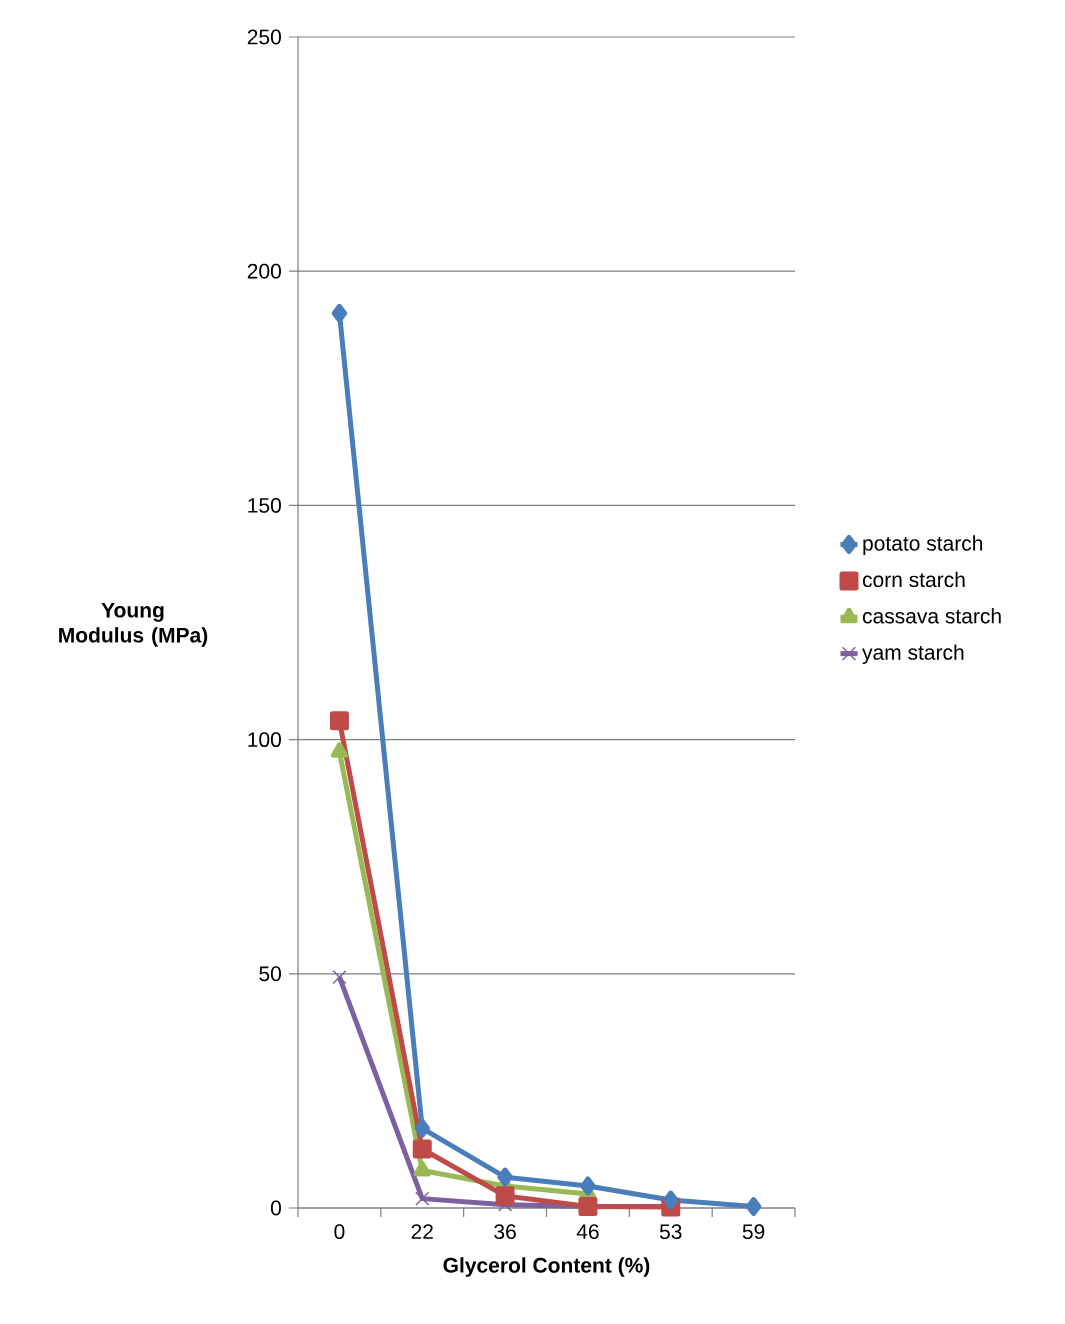  Describe the element at coordinates (505, 1232) in the screenshot. I see `x-tick-label: 36` at that location.